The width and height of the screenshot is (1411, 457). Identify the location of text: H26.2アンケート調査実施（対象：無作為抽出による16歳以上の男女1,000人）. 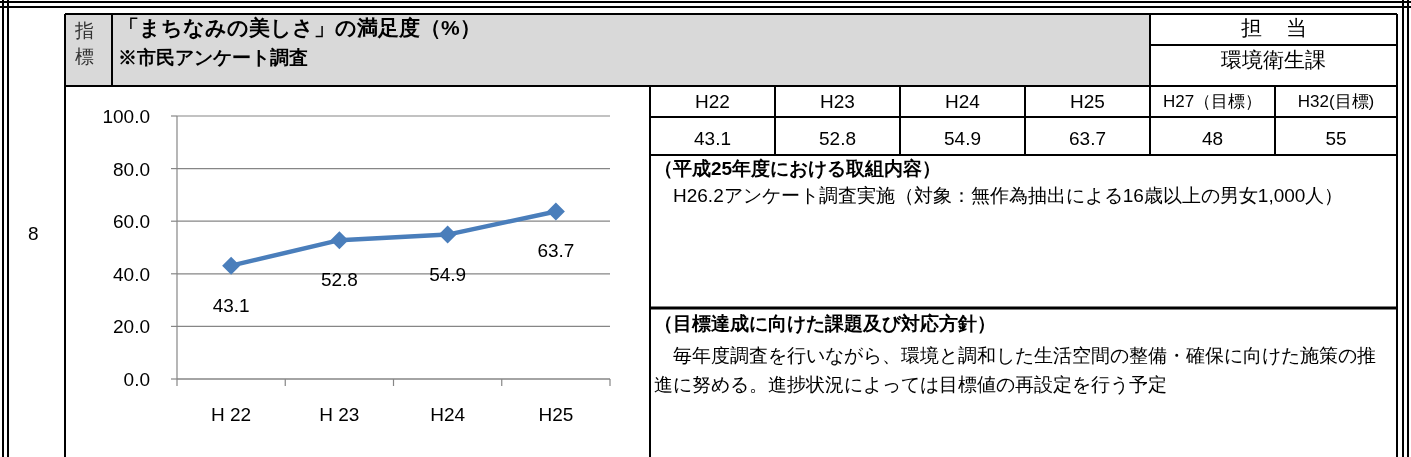
(1008, 196).